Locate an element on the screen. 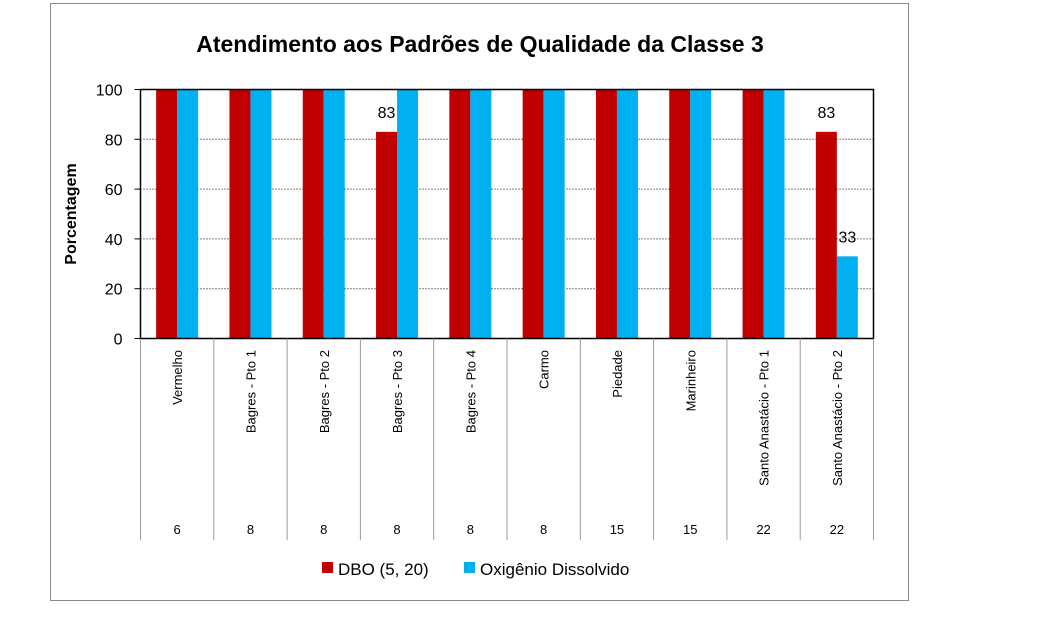 This screenshot has width=1044, height=637. legend-label: DBO (5, 20) is located at coordinates (383, 569).